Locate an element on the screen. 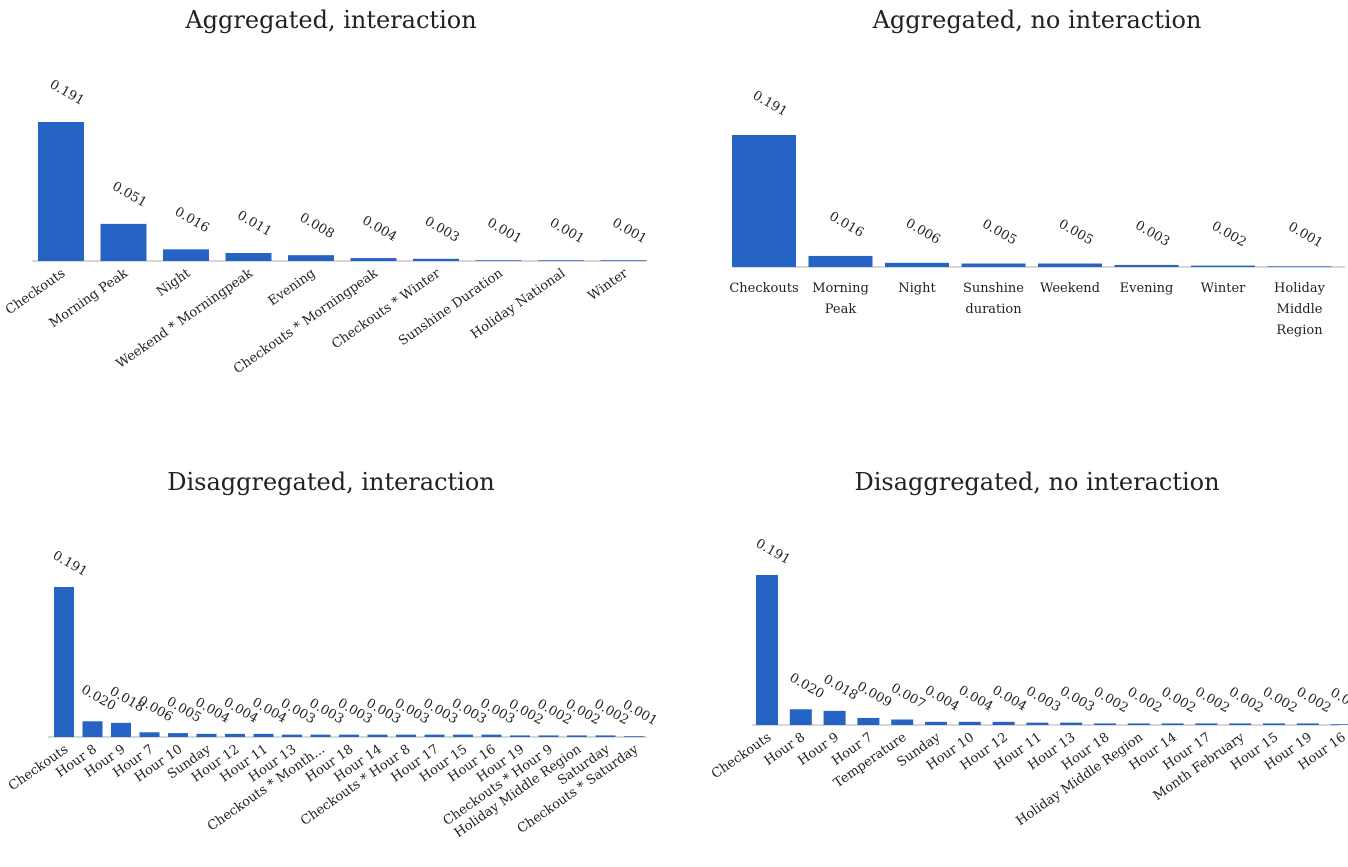 This screenshot has width=1348, height=867. category-label: Morning Peak is located at coordinates (840, 299).